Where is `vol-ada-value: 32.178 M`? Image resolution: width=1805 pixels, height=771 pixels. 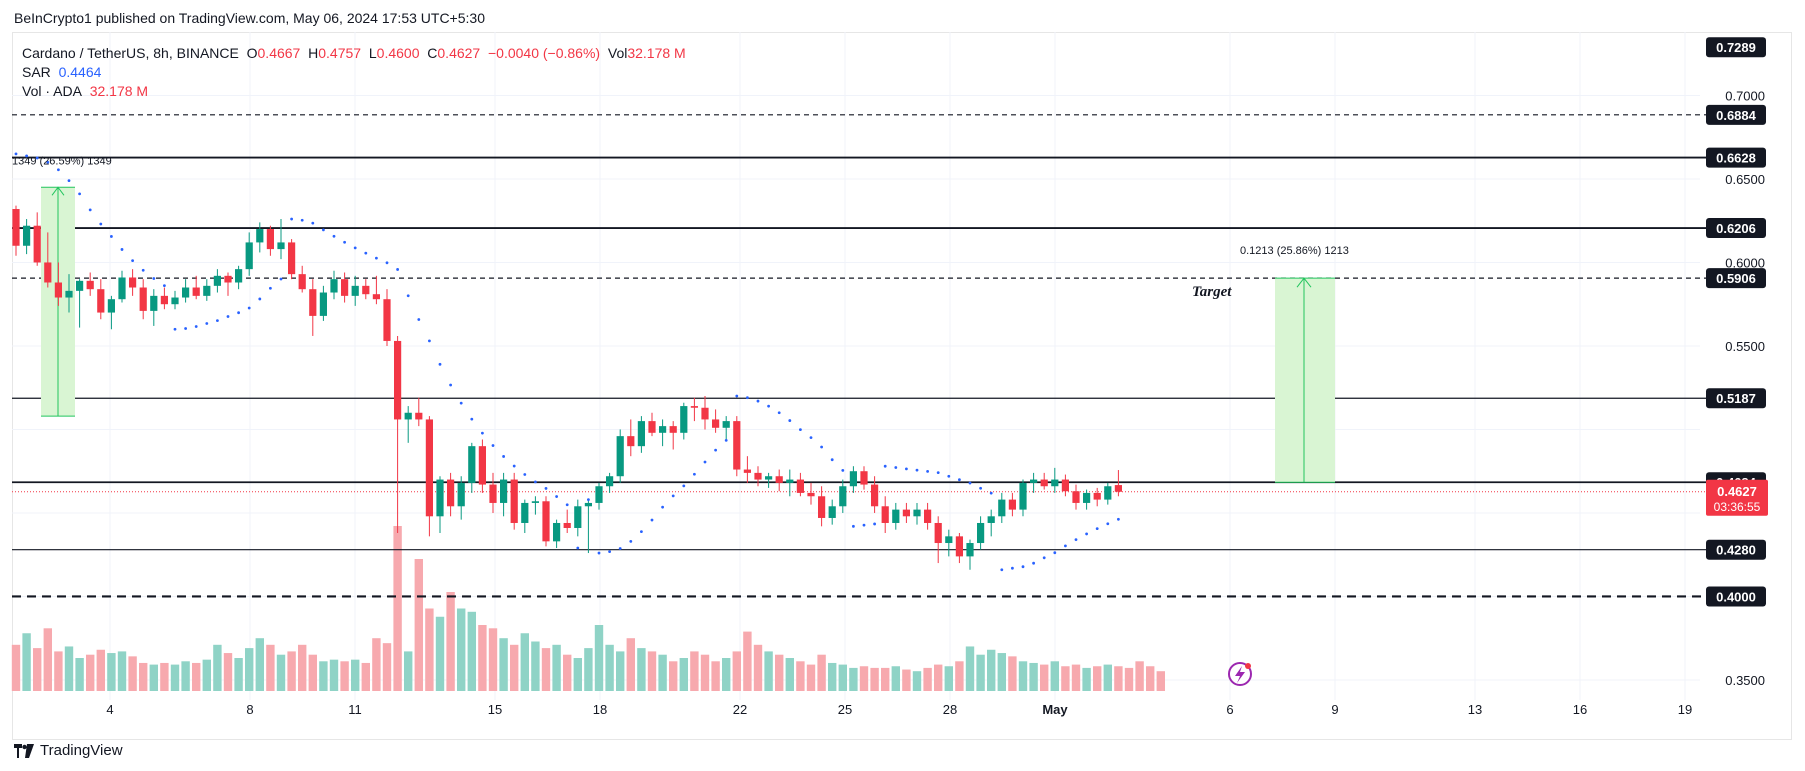
vol-ada-value: 32.178 M is located at coordinates (119, 91).